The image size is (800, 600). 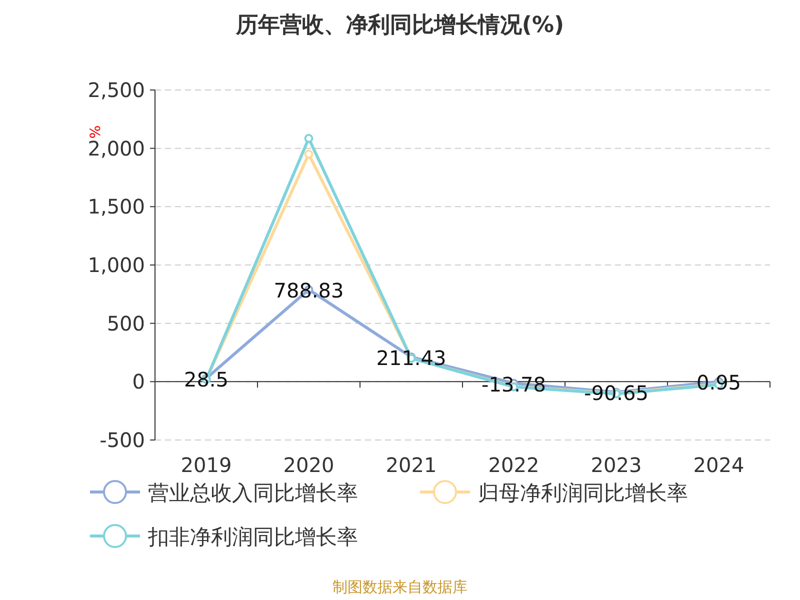 I want to click on legend-label: 归母净利润同比增长率, so click(x=583, y=493).